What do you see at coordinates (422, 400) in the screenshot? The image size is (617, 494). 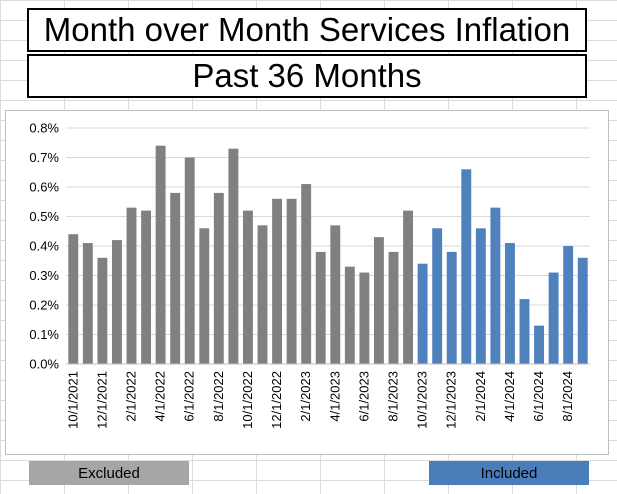 I see `x-tick-label: 10/1/2023` at bounding box center [422, 400].